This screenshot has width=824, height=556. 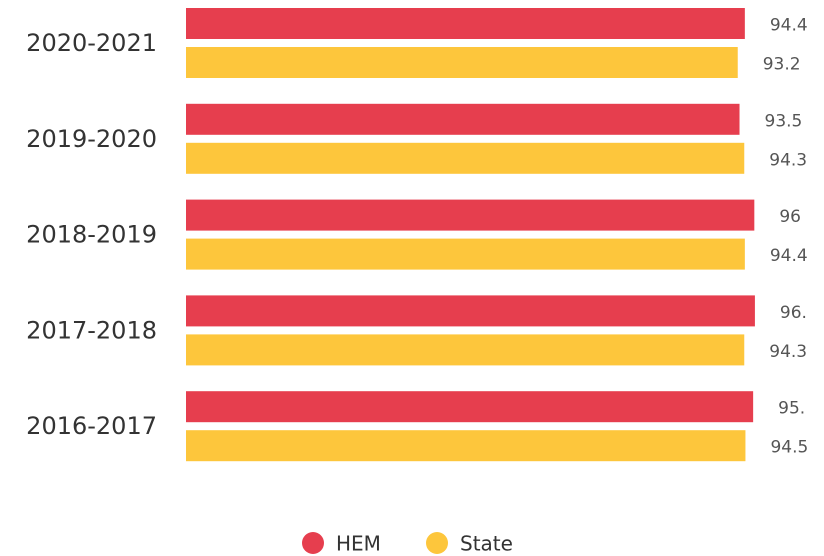 What do you see at coordinates (791, 409) in the screenshot?
I see `value-label: 95.` at bounding box center [791, 409].